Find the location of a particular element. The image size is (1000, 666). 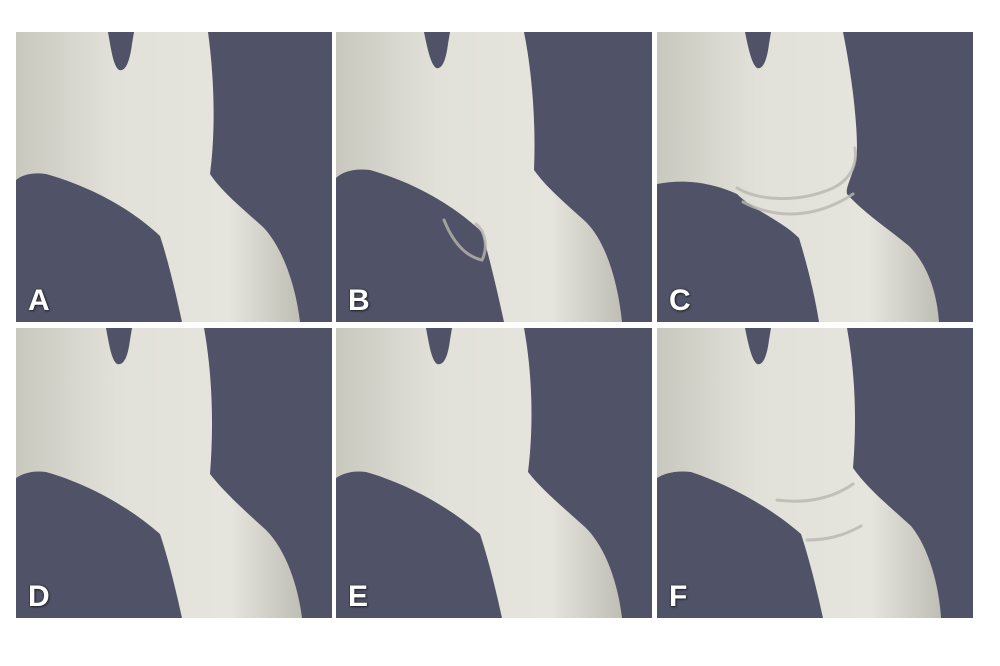

panel-label-a: A is located at coordinates (39, 300).